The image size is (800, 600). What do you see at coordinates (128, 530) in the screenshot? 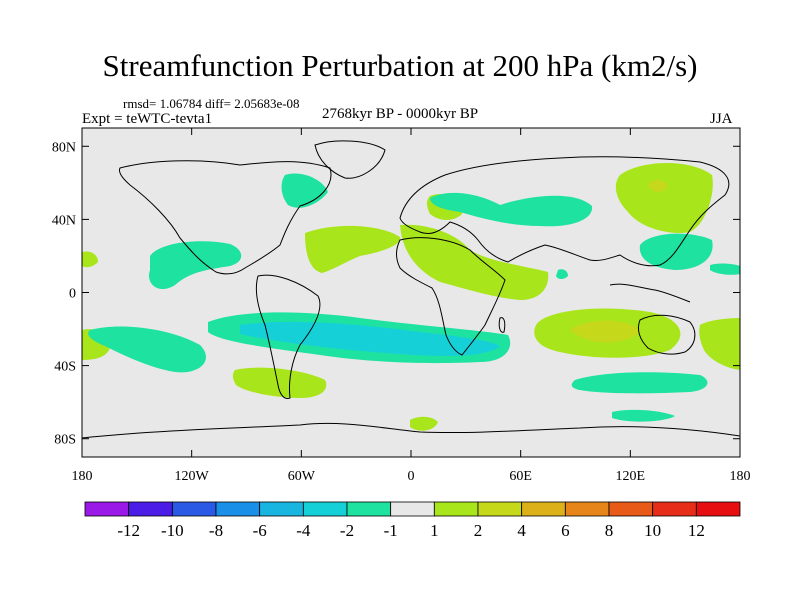
I see `colorbar-label: -12` at bounding box center [128, 530].